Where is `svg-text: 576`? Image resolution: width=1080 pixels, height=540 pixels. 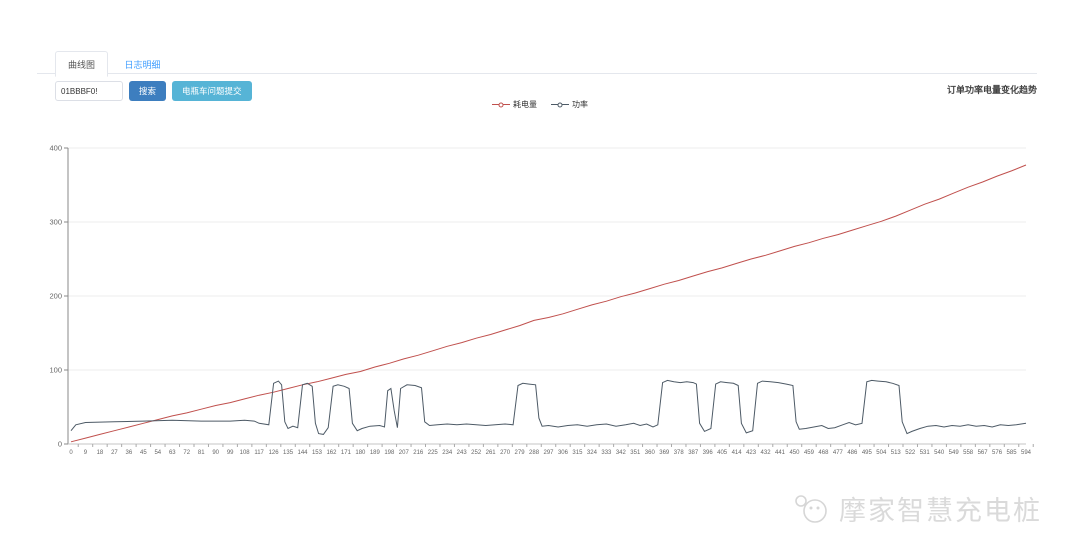 svg-text: 576 is located at coordinates (997, 453).